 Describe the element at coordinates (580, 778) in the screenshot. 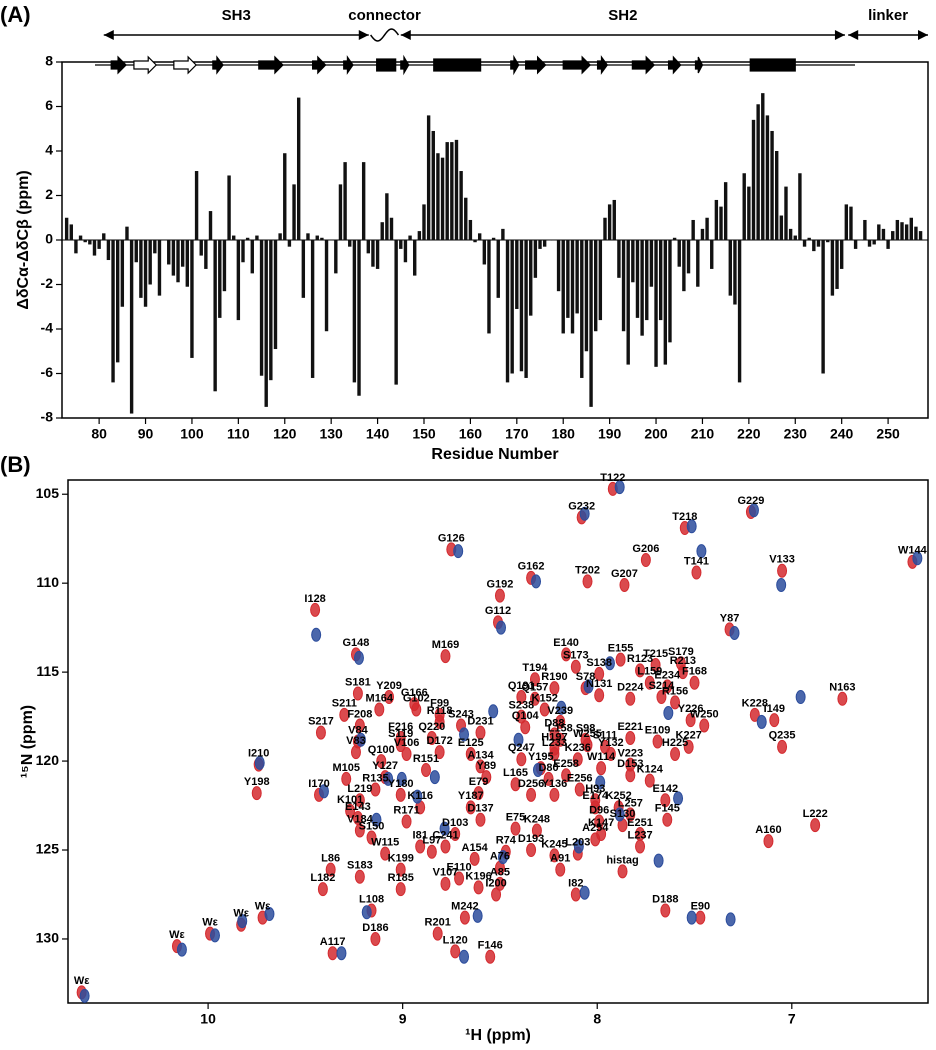

I see `peak-label: E256` at that location.